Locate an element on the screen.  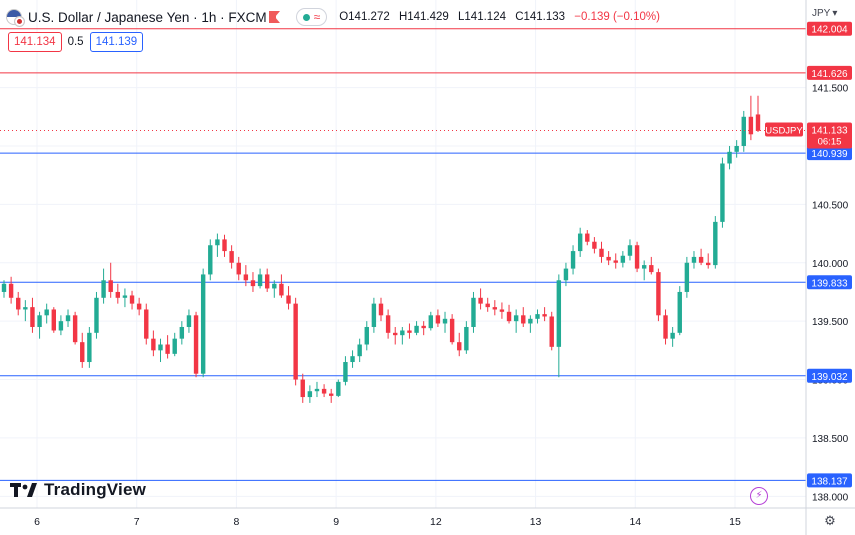
bid-ask-panel: 141.134 0.5 141.139 is located at coordinates (76, 42).